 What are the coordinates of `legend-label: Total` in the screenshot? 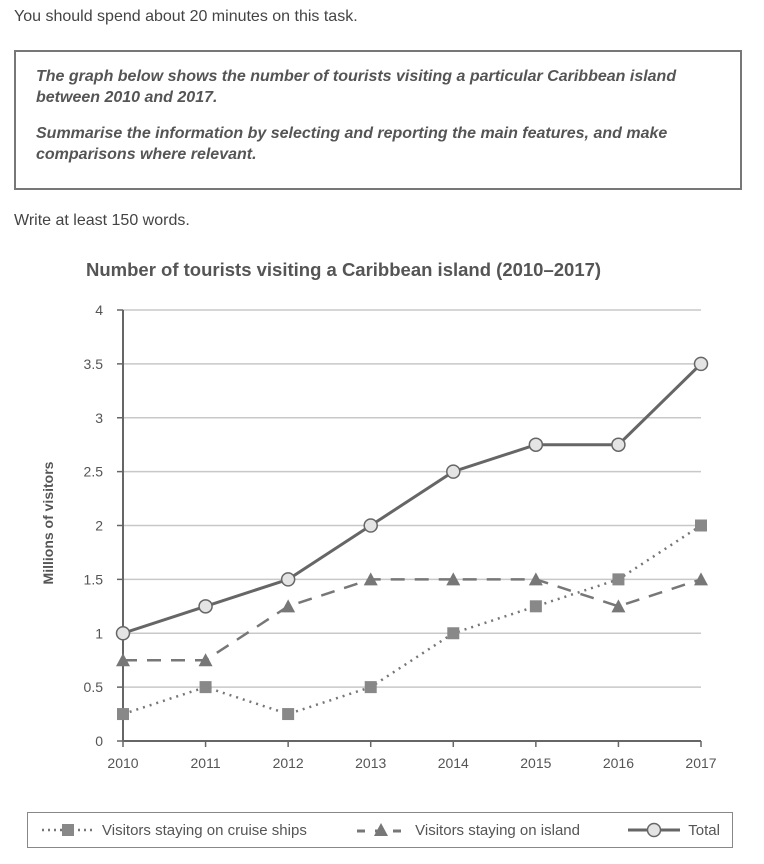 It's located at (704, 830).